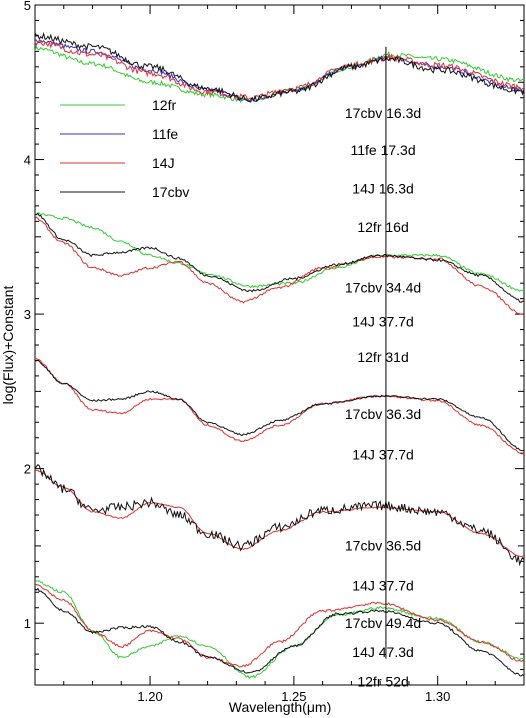 The image size is (526, 718). Describe the element at coordinates (383, 287) in the screenshot. I see `spectrum-epoch-annotation: 17cbv 34.4d` at that location.